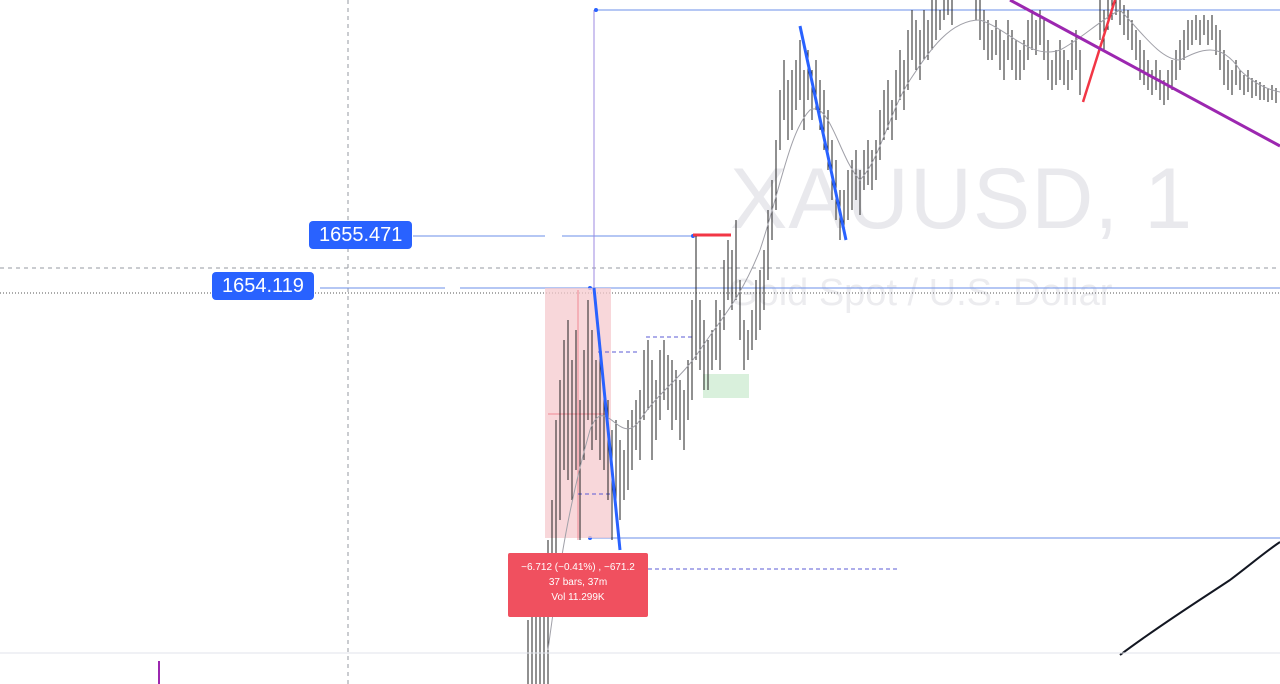 This screenshot has width=1280, height=684. What do you see at coordinates (726, 386) in the screenshot?
I see `demand-zone` at bounding box center [726, 386].